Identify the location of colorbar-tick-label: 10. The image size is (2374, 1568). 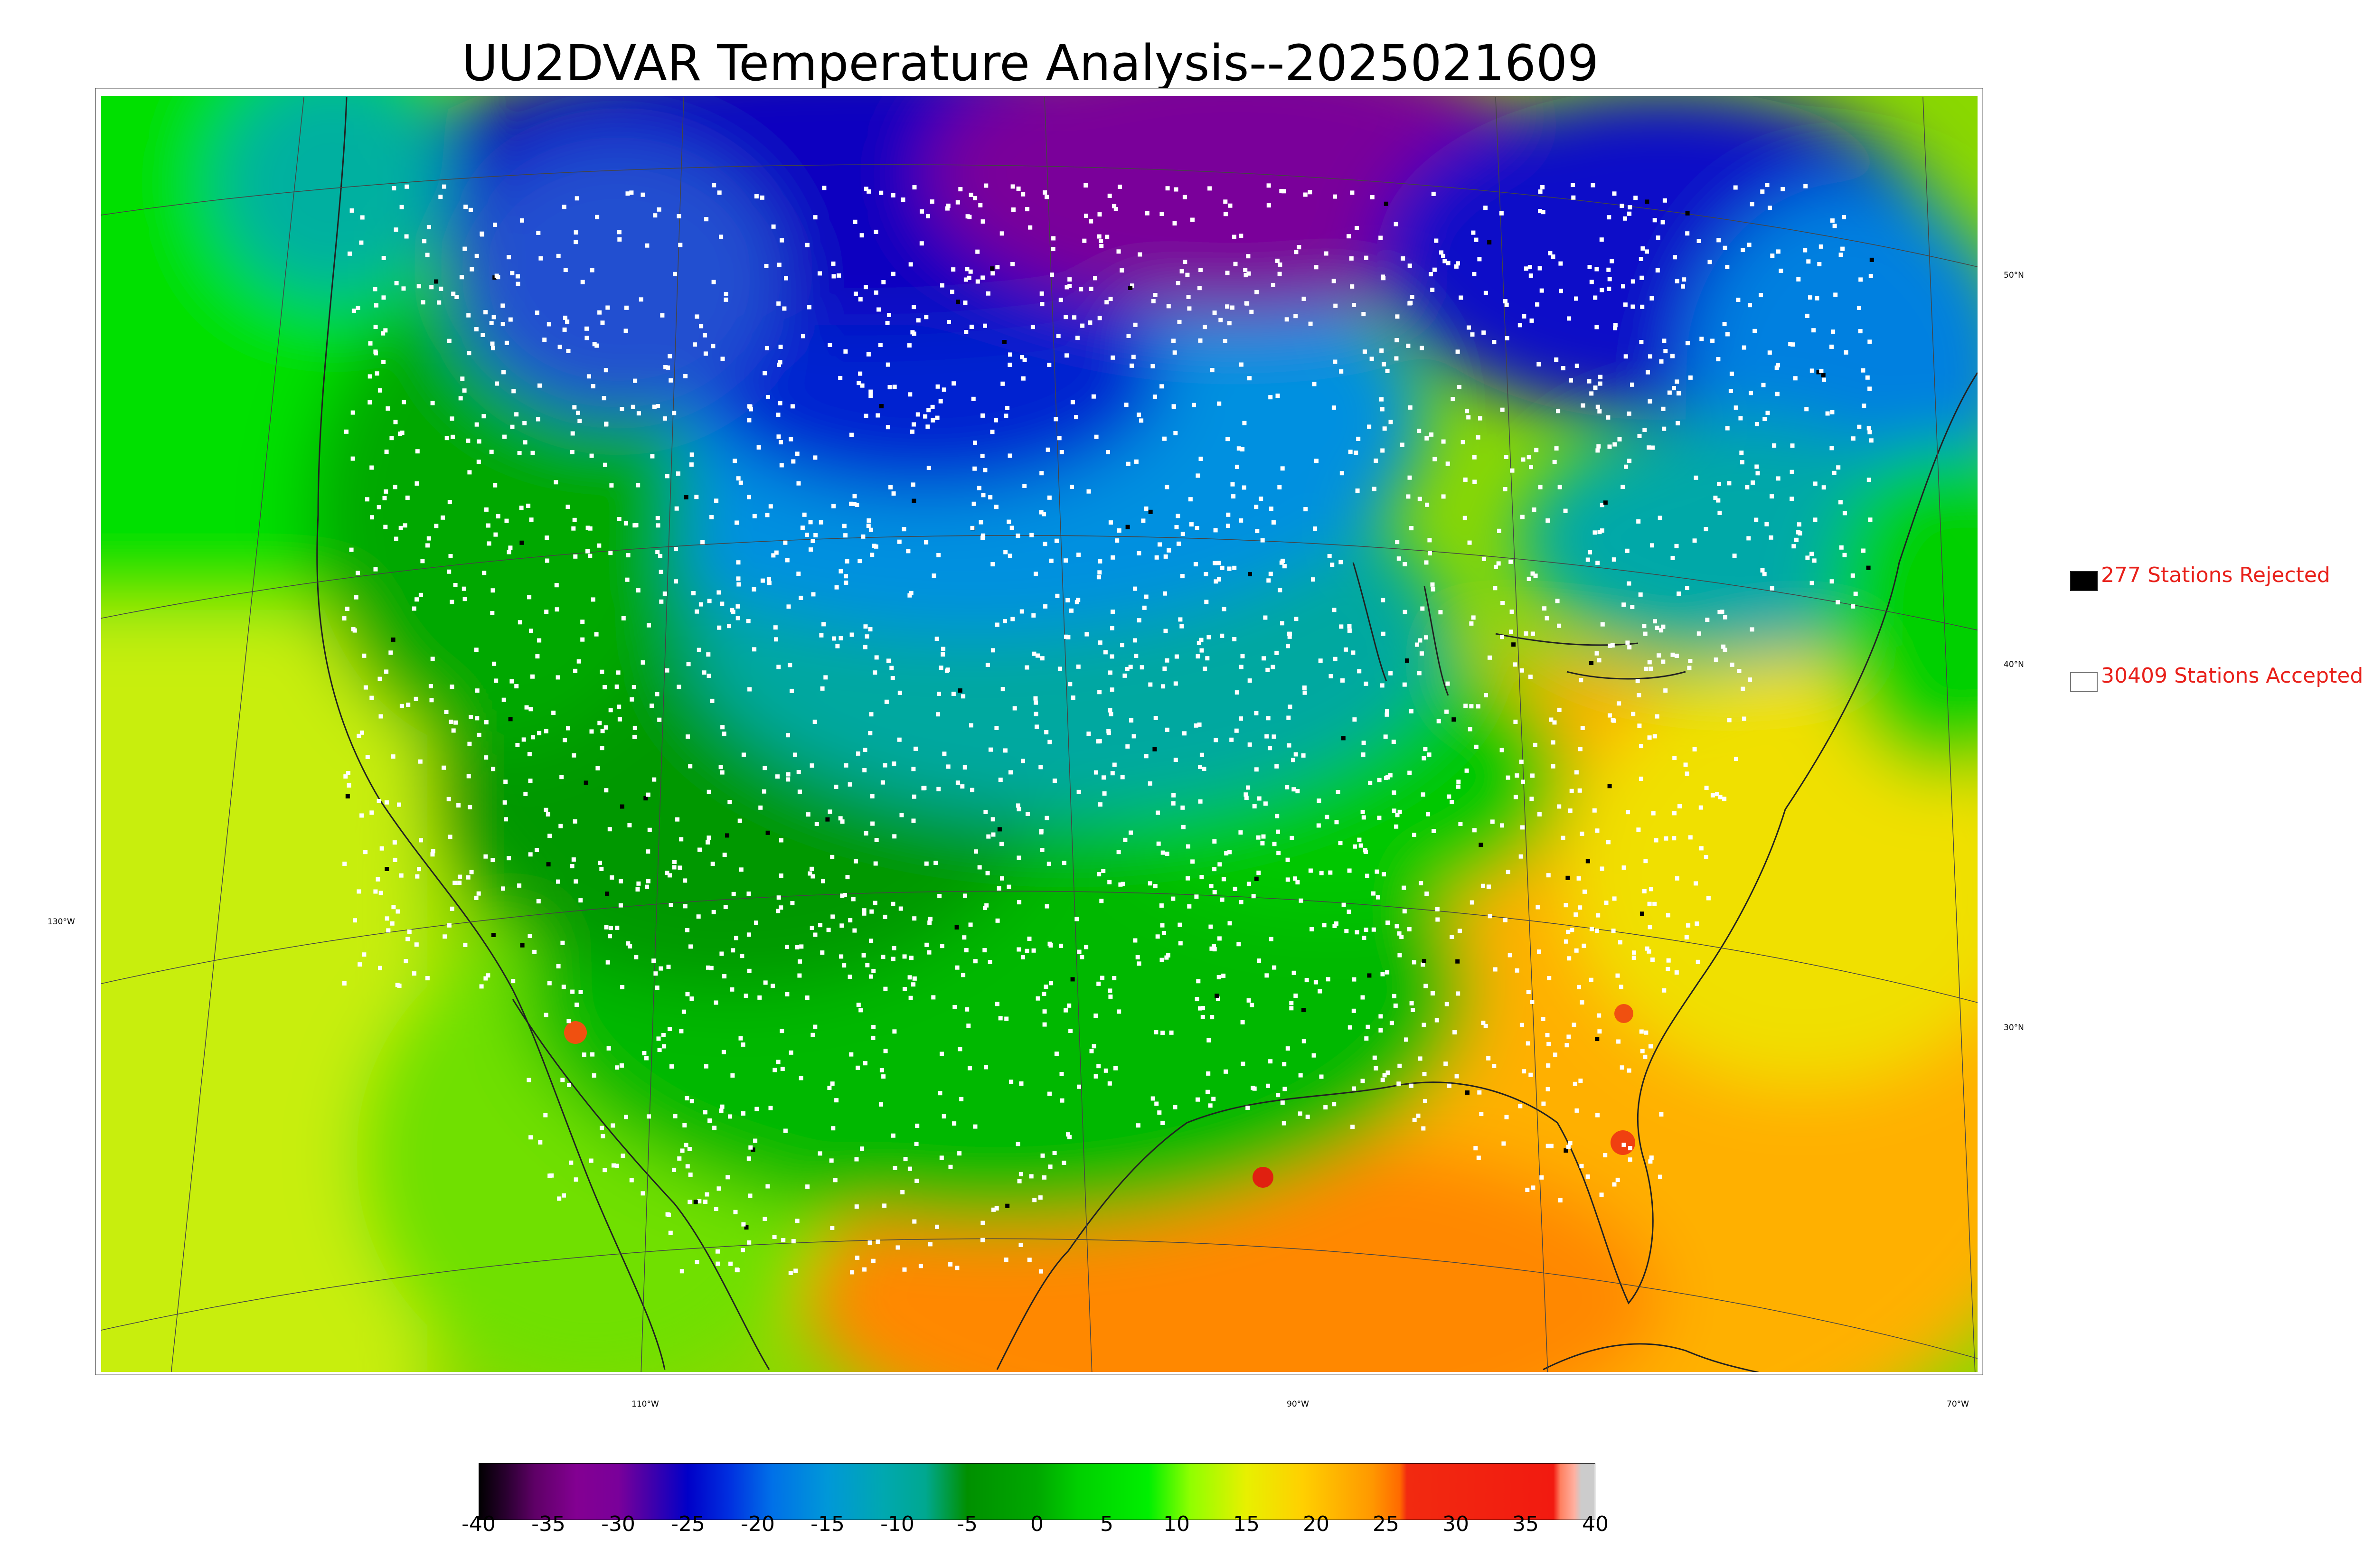
(1176, 1524).